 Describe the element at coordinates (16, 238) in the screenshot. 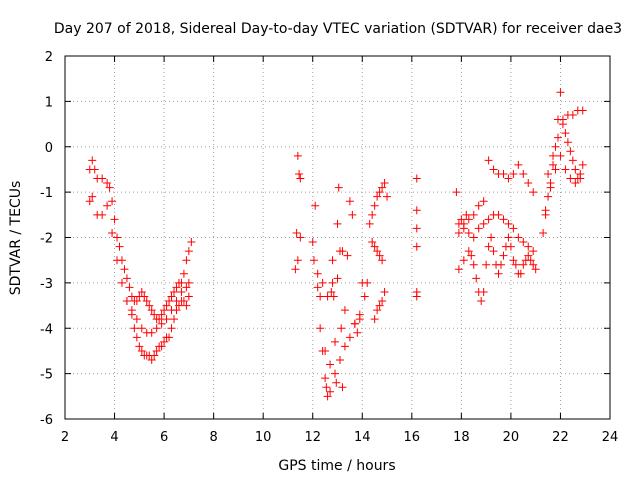

I see `y-axis-label: SDTVAR / TECUs` at that location.